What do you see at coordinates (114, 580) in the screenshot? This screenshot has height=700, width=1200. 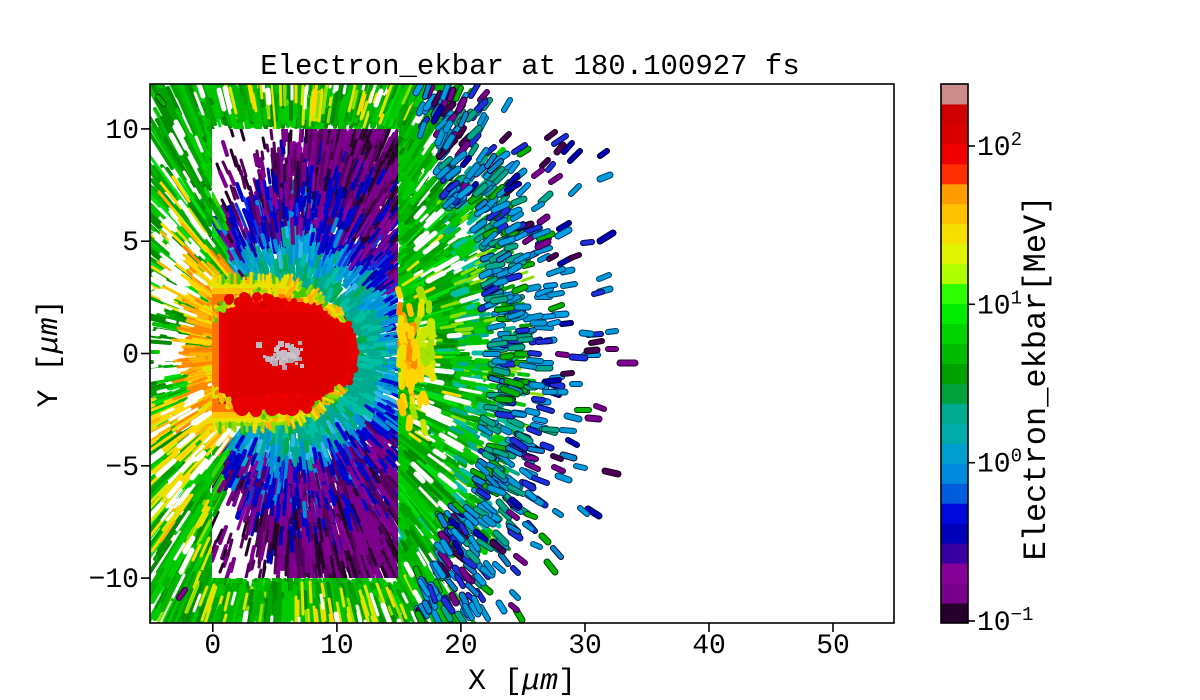 I see `svg-text: −10` at bounding box center [114, 580].